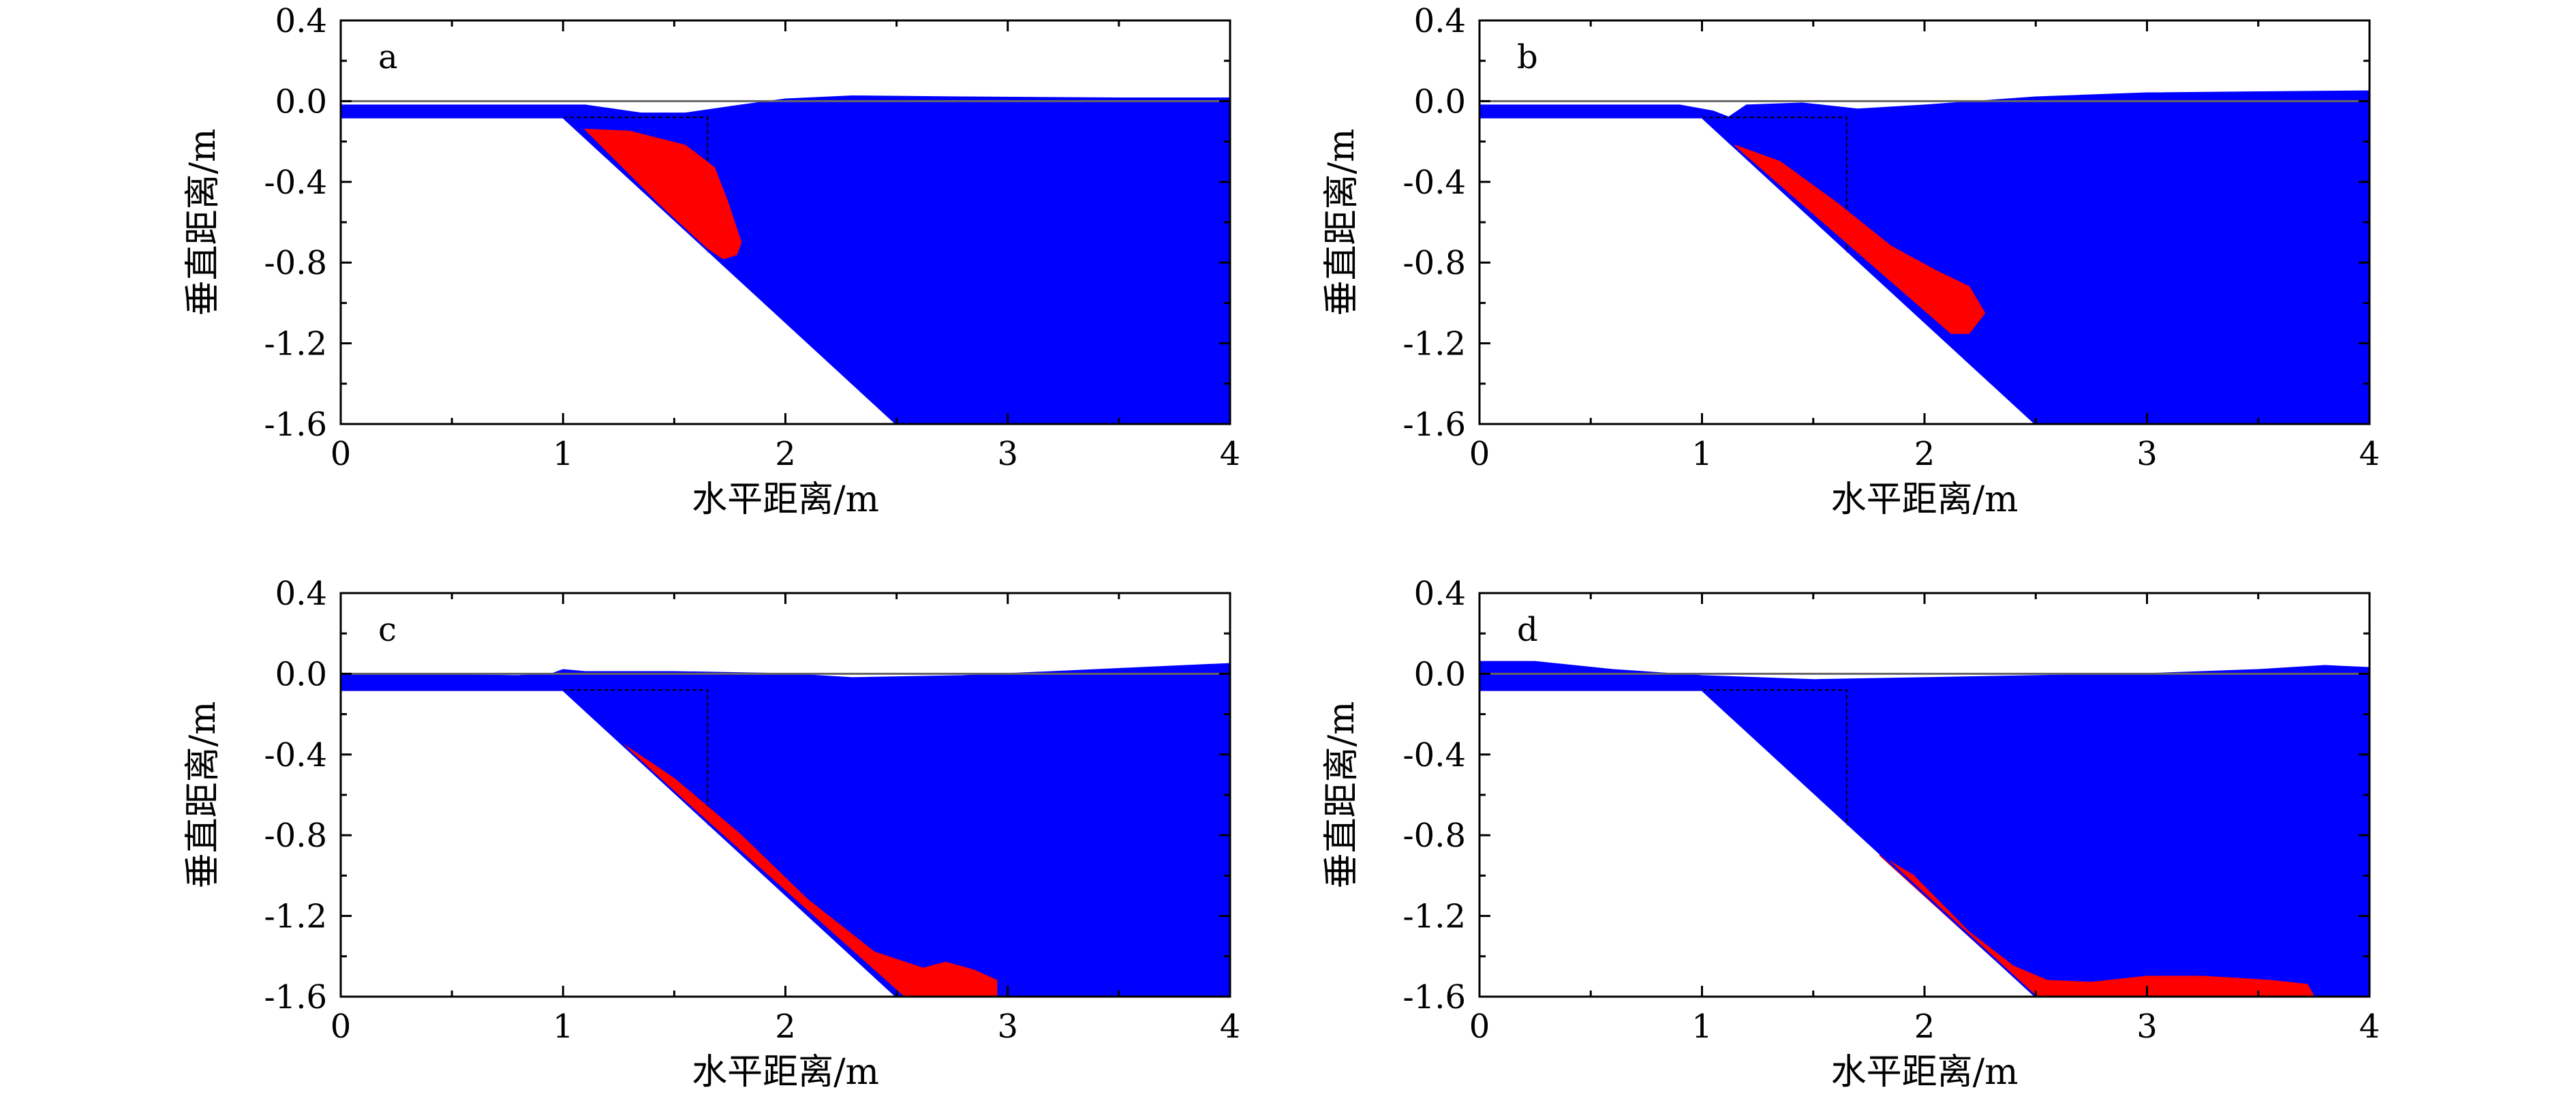  What do you see at coordinates (1527, 630) in the screenshot?
I see `panel-label: d` at bounding box center [1527, 630].